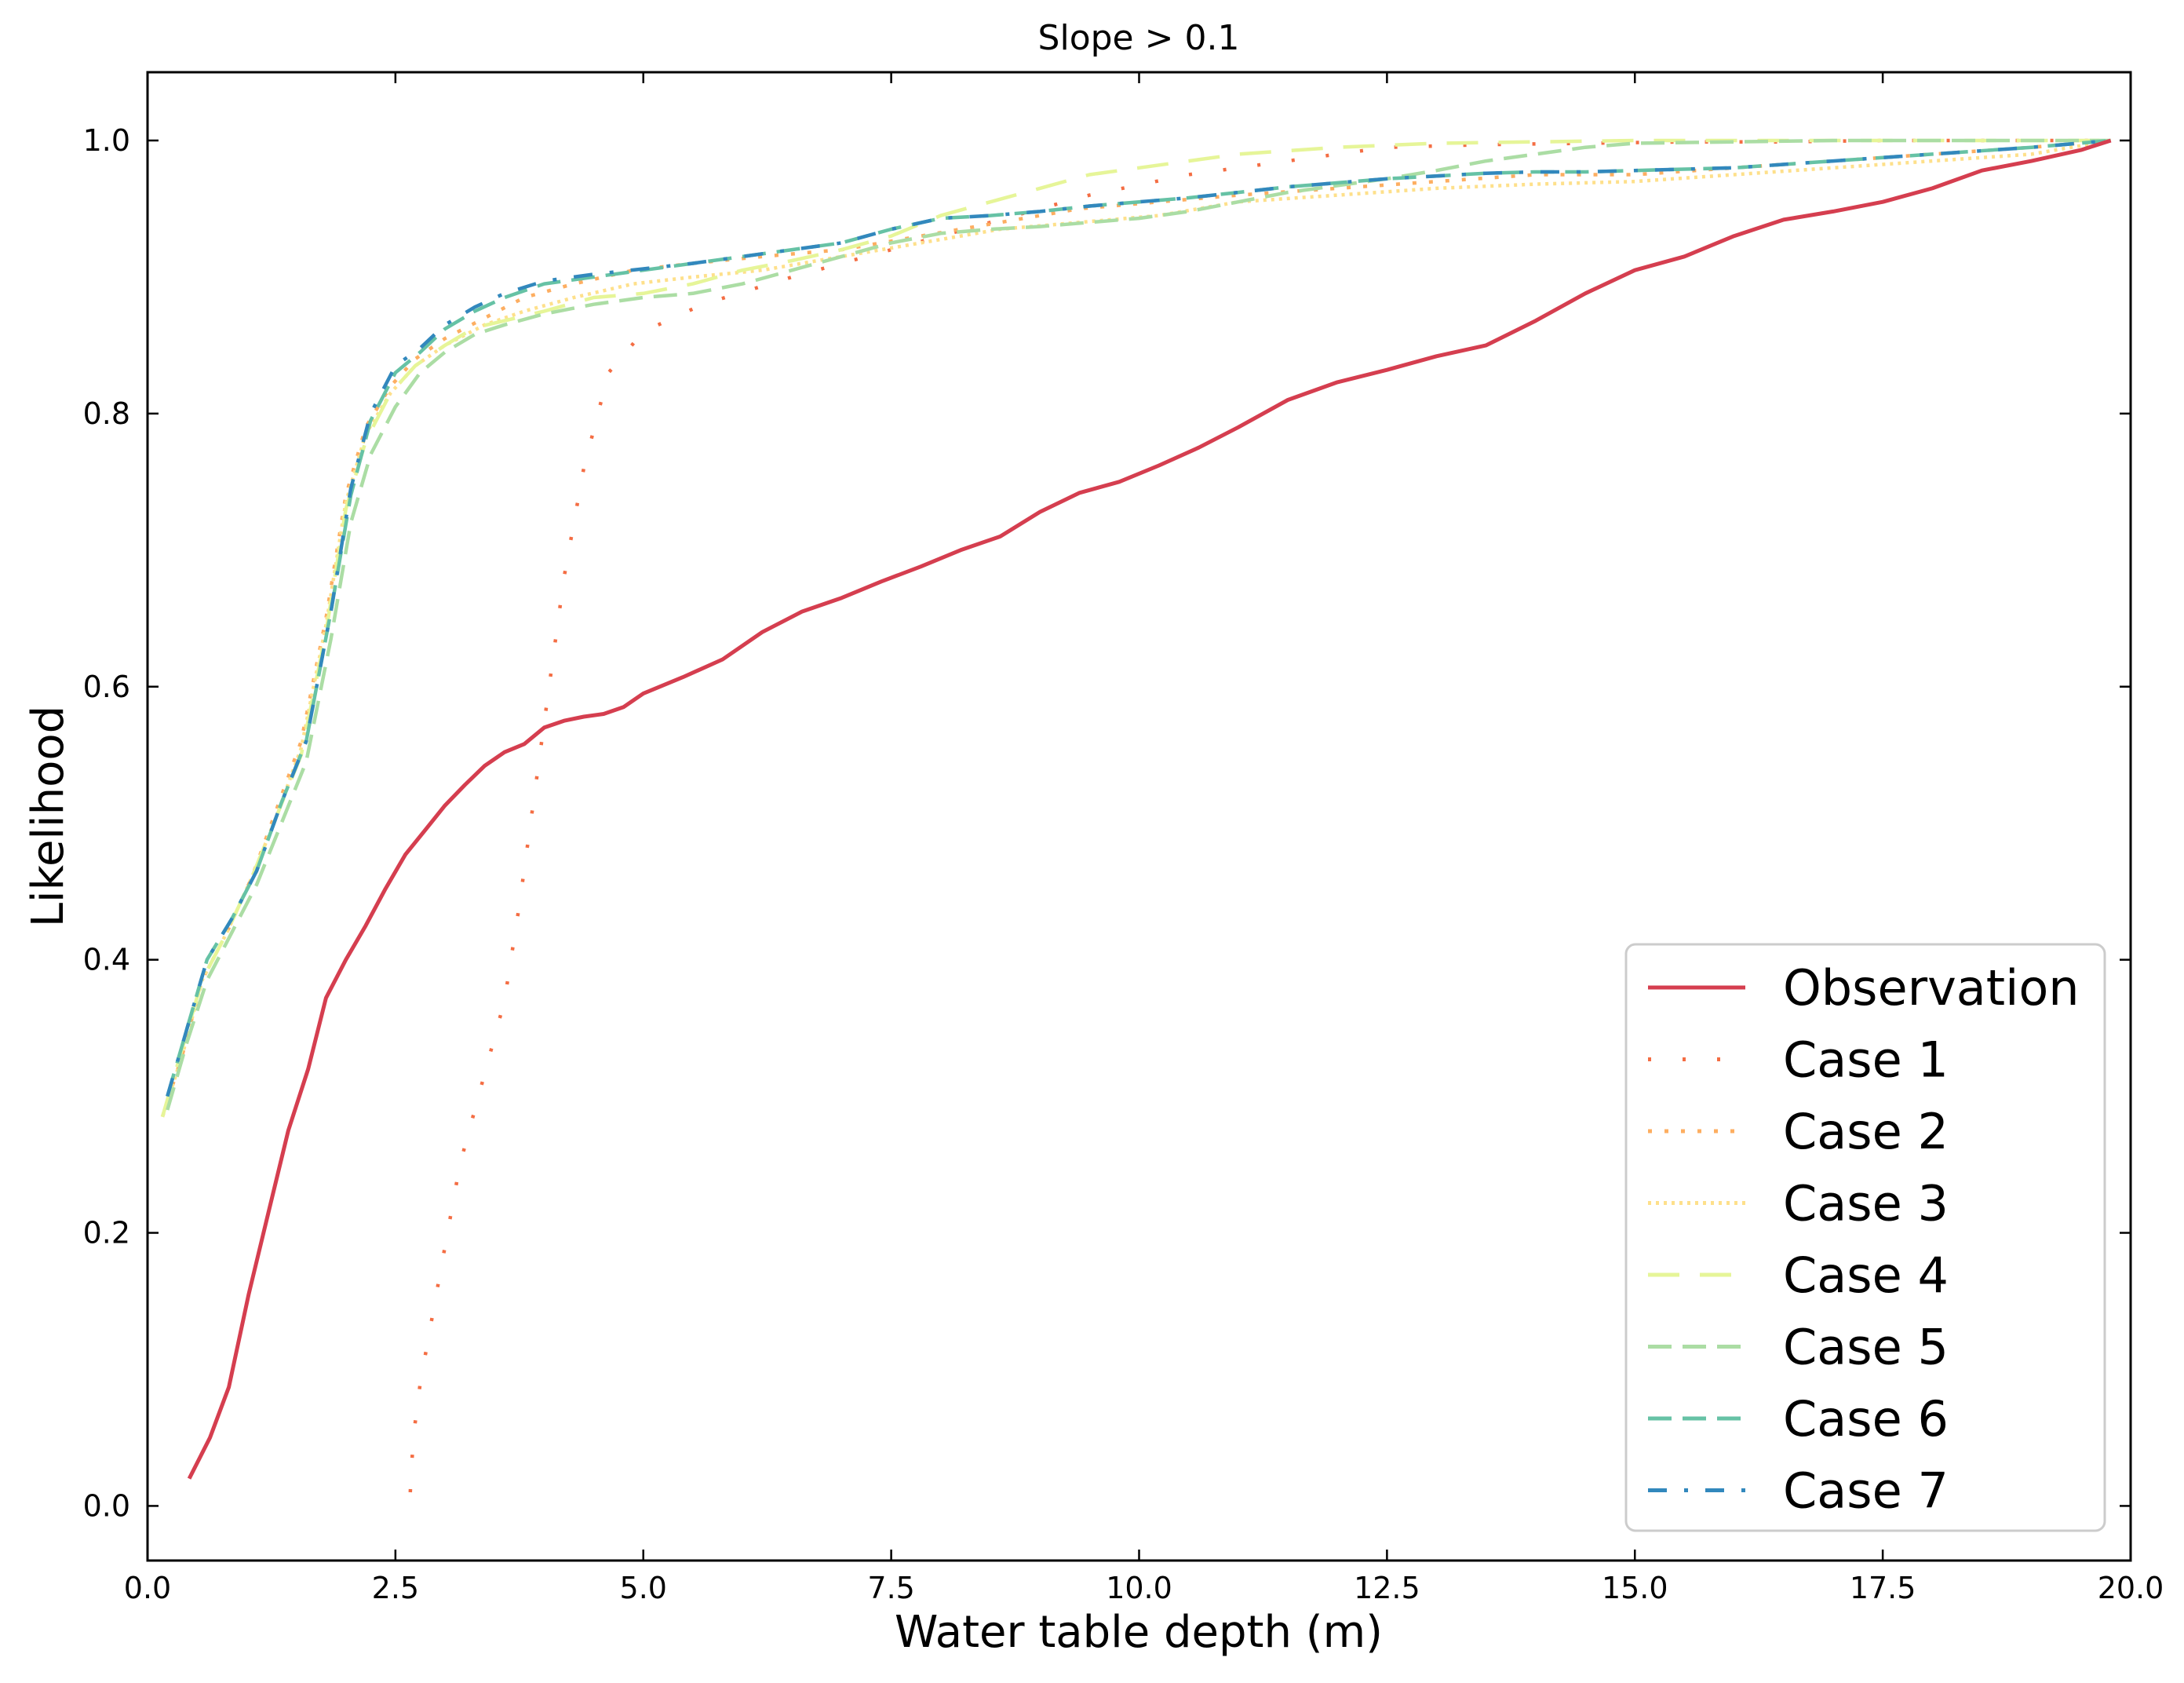  What do you see at coordinates (395, 1588) in the screenshot?
I see `x-tick-label: 2.5` at bounding box center [395, 1588].